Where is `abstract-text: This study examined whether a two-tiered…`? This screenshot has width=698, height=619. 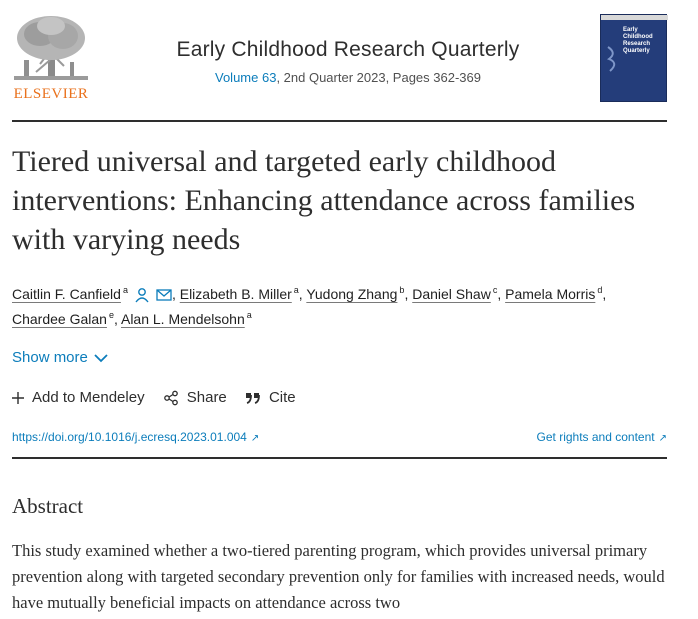
abstract-text: This study examined whether a two-tiered… is located at coordinates (338, 576).